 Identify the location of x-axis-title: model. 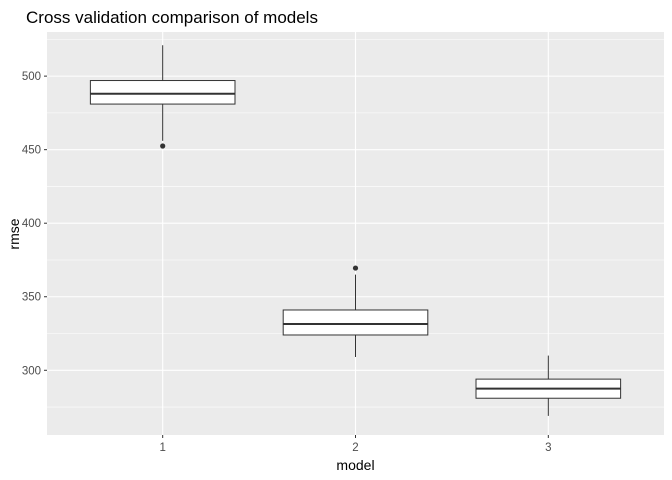
(355, 465).